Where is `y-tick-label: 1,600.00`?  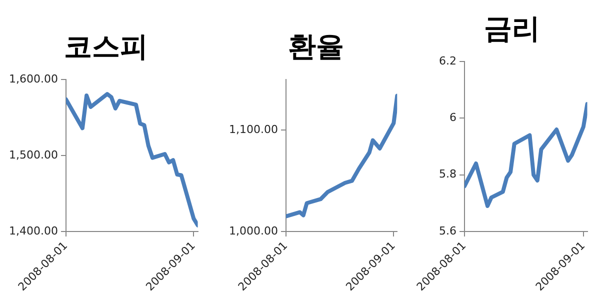
y-tick-label: 1,600.00 is located at coordinates (33, 79).